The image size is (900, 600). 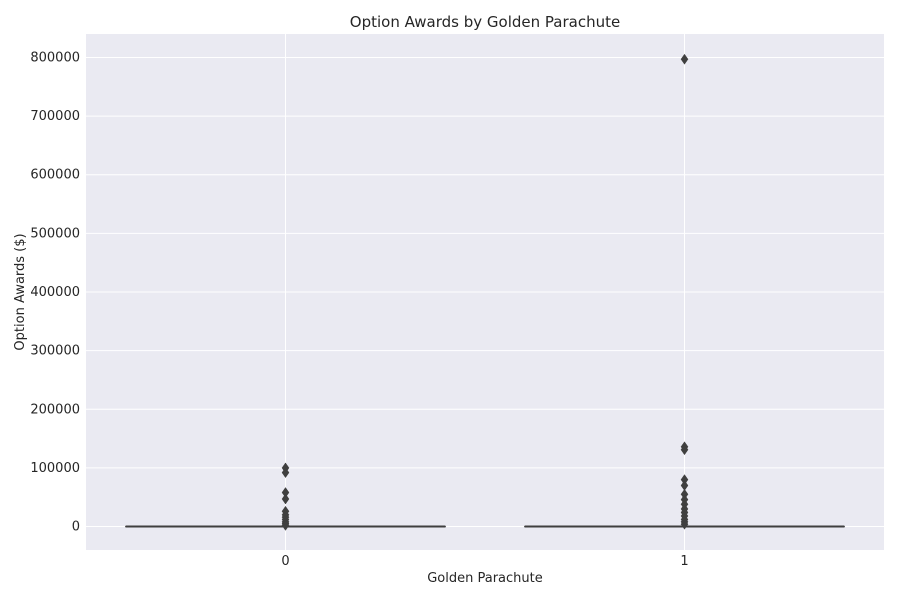 What do you see at coordinates (20, 291) in the screenshot?
I see `y-axis-label: Option Awards ($)` at bounding box center [20, 291].